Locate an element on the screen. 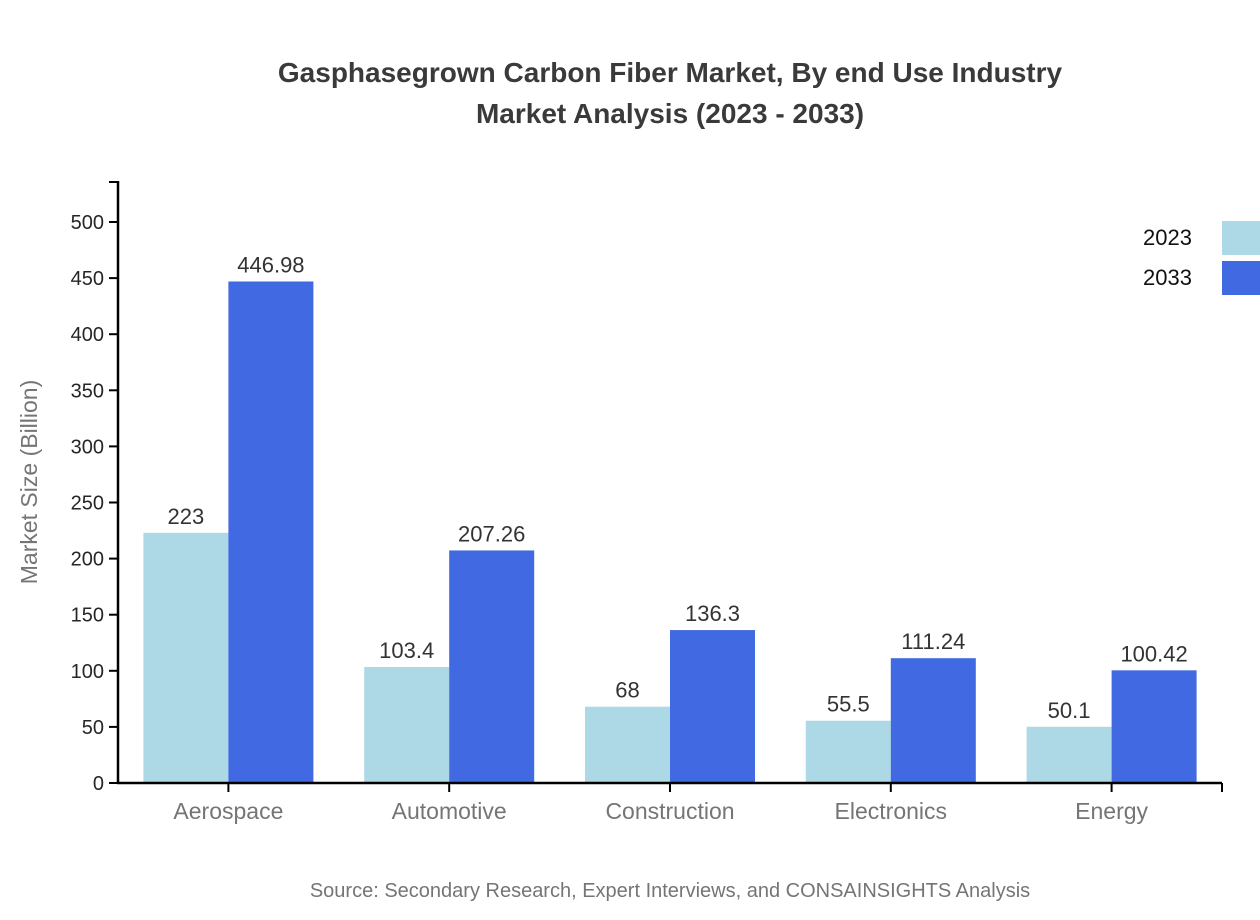 The image size is (1260, 920). chart-legend: 2023 2033 is located at coordinates (1201, 258).